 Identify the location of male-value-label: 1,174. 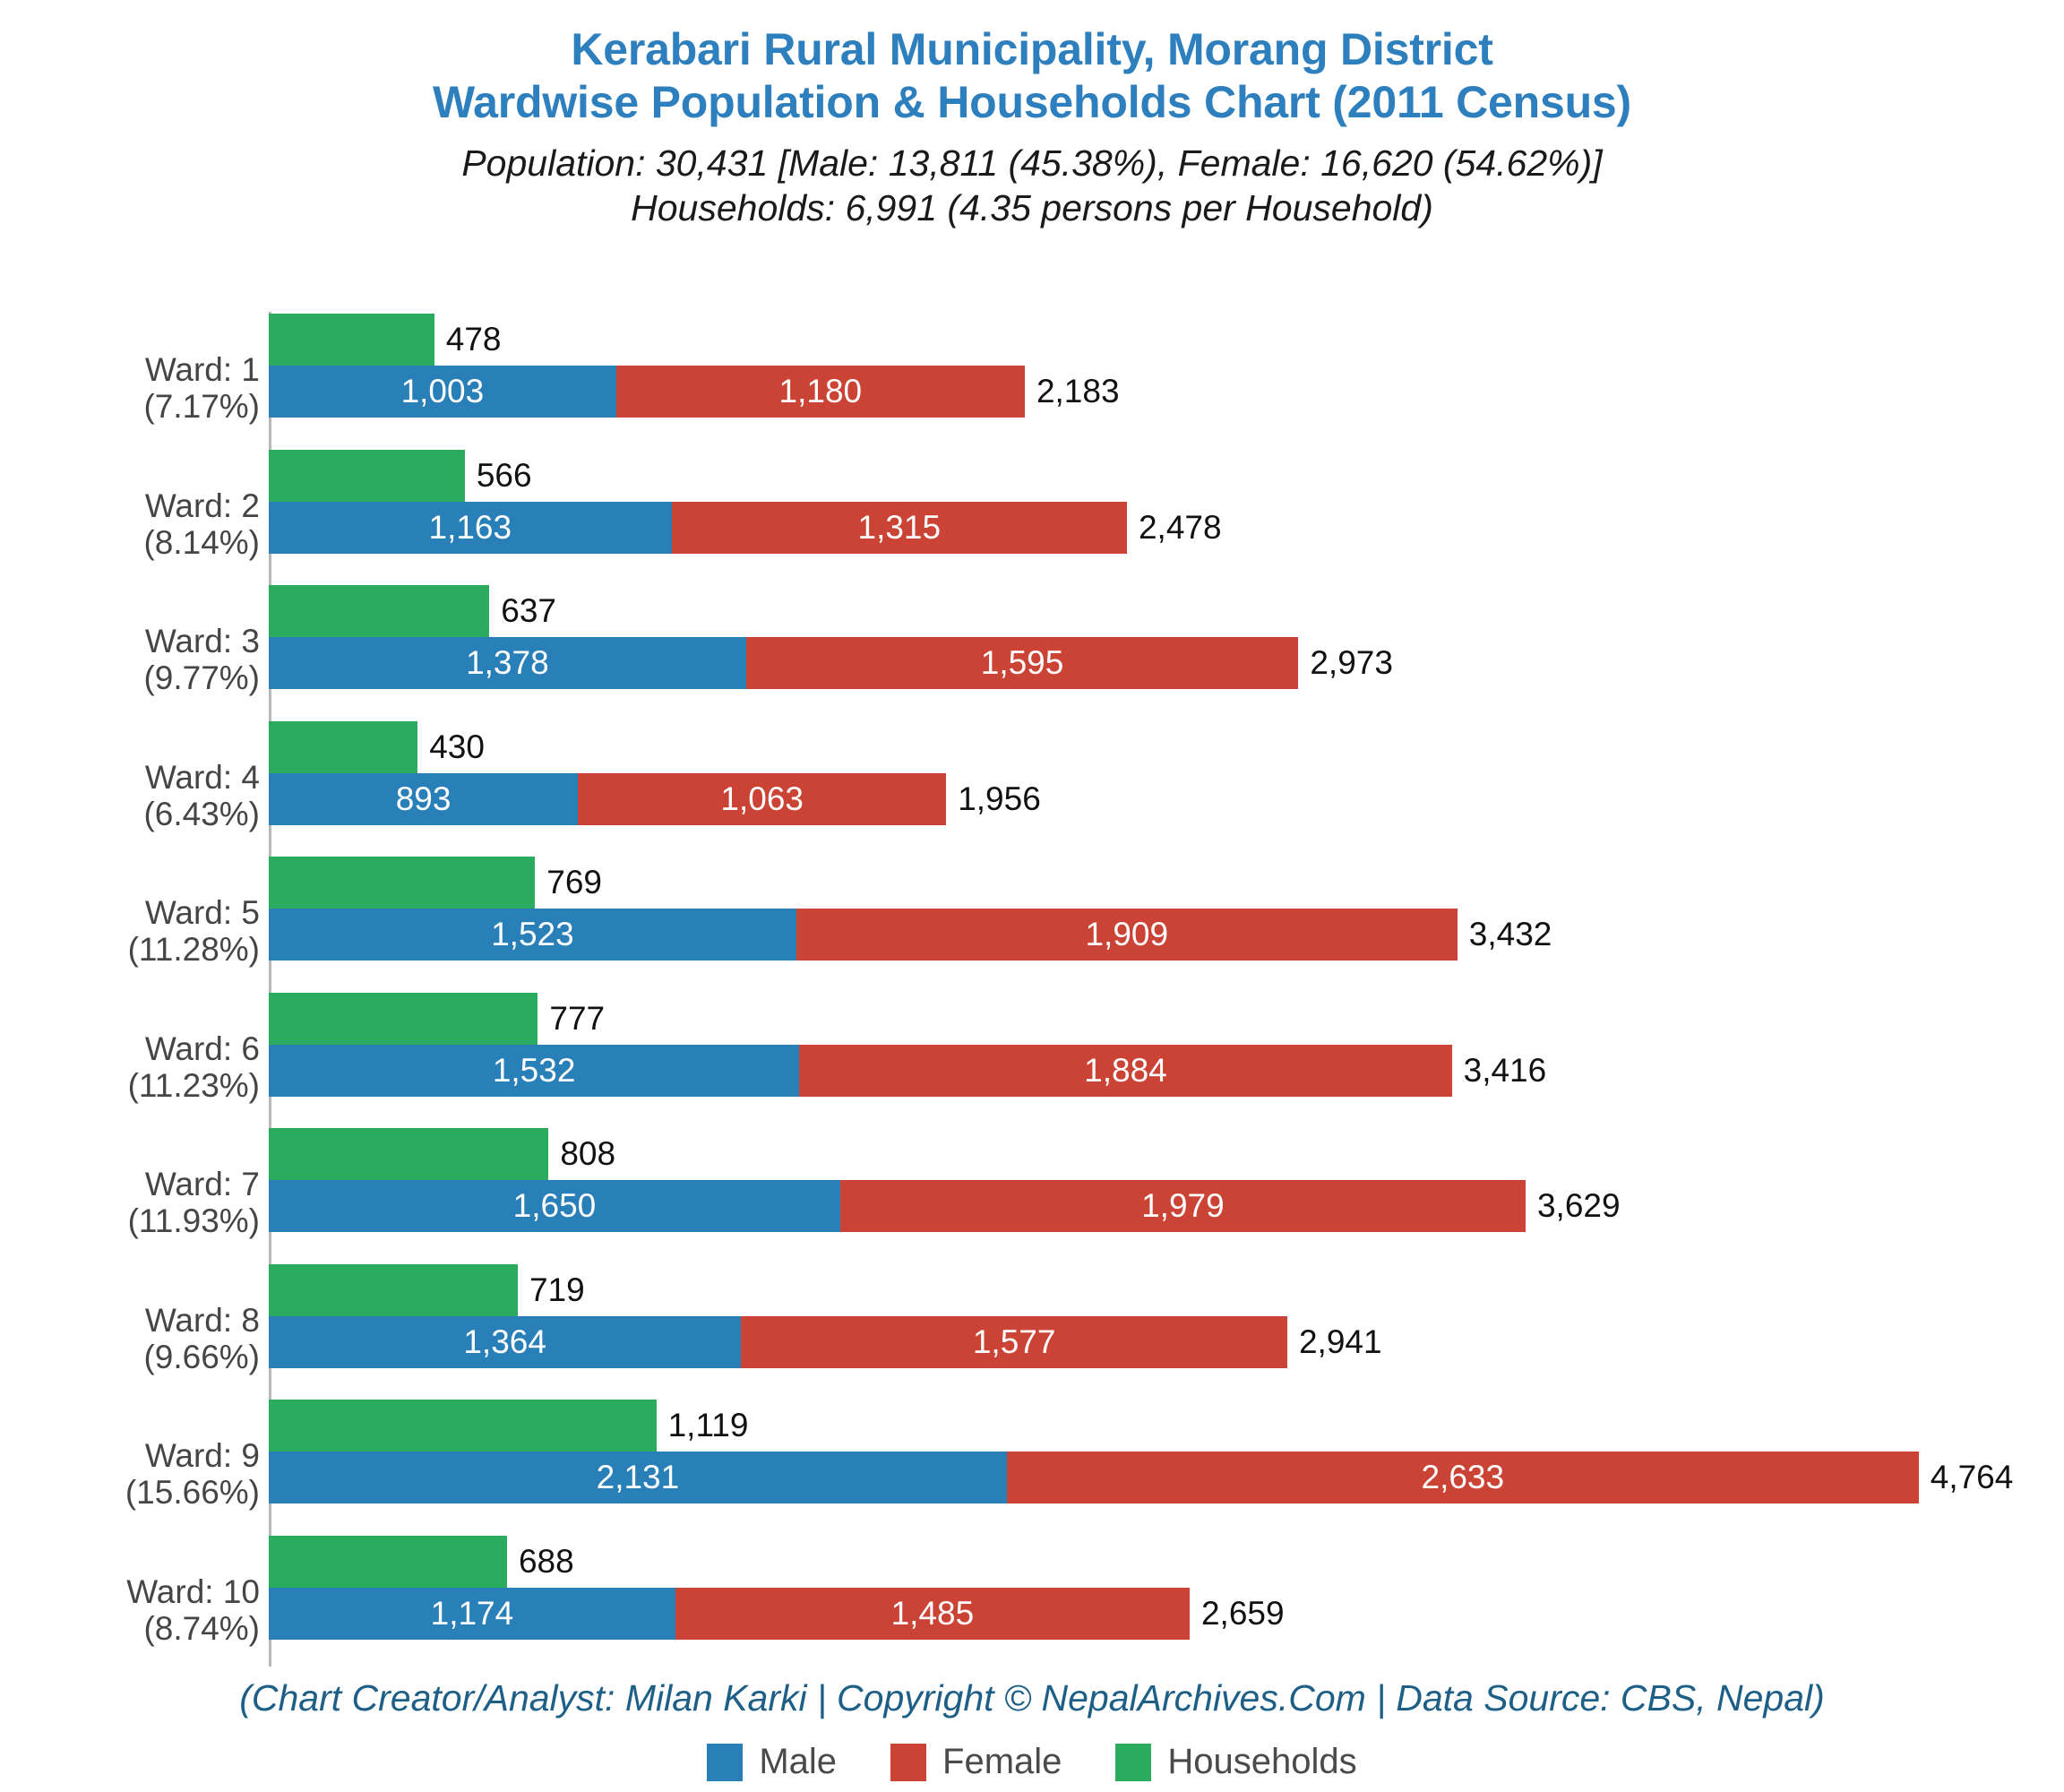
(472, 1613).